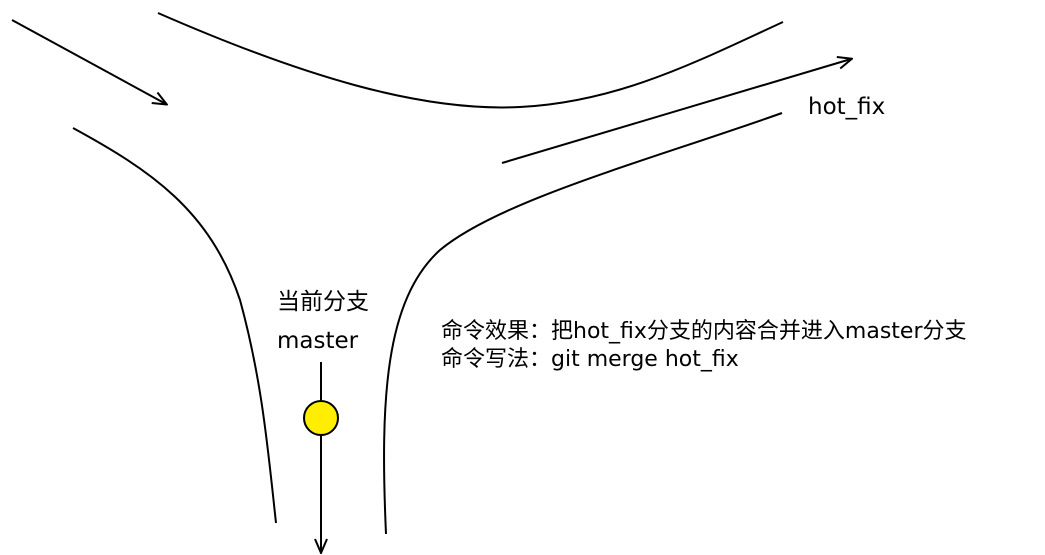 The width and height of the screenshot is (1045, 555). I want to click on command-syntax-text: 命令写法：git merge hot_fix, so click(590, 359).